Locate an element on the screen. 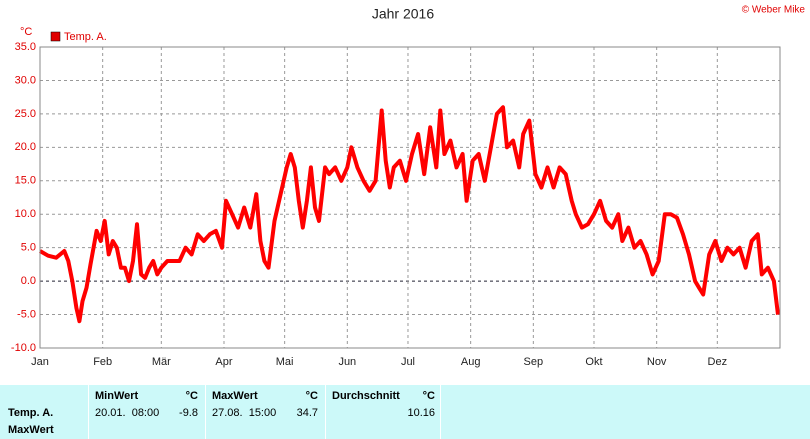  column-header: MinWert is located at coordinates (117, 396).